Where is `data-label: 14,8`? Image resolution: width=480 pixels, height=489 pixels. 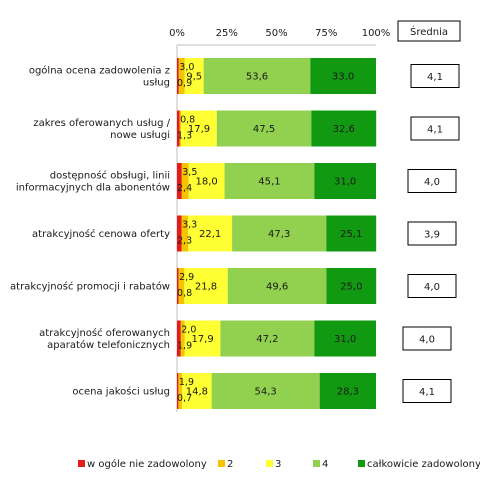 data-label: 14,8 is located at coordinates (197, 392).